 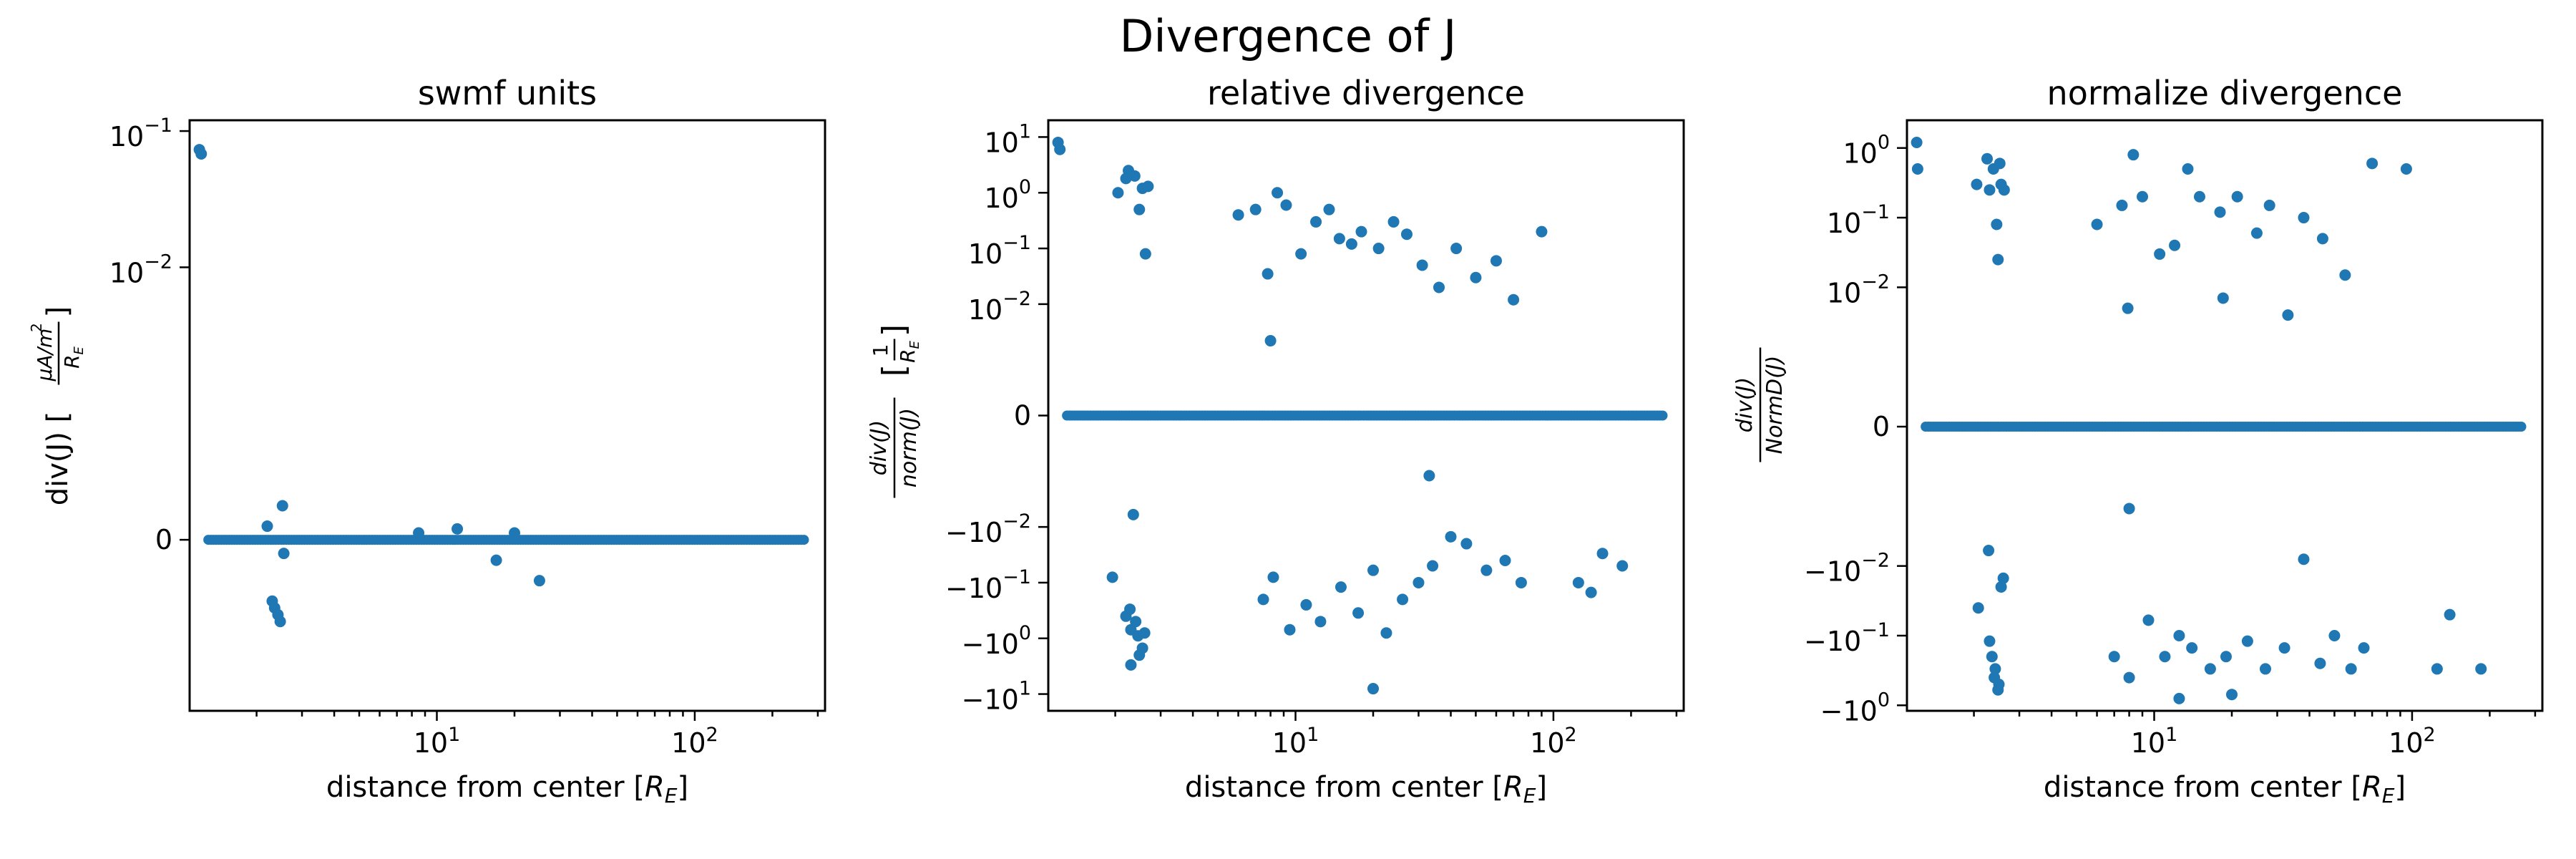 I want to click on p2-y-tick-label: −10−2, so click(x=988, y=529).